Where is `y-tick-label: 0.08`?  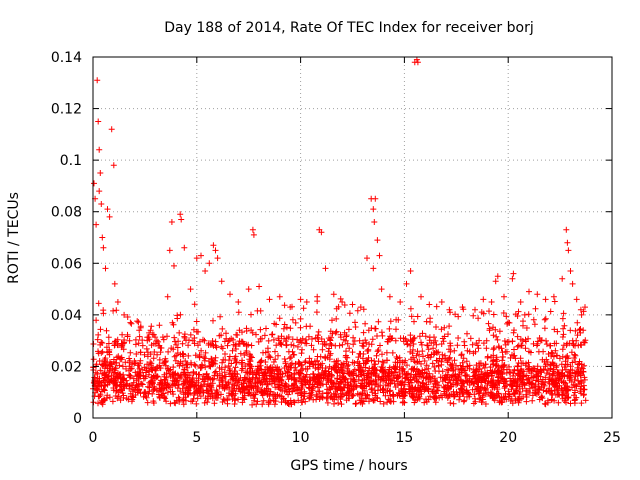 y-tick-label: 0.08 is located at coordinates (66, 213).